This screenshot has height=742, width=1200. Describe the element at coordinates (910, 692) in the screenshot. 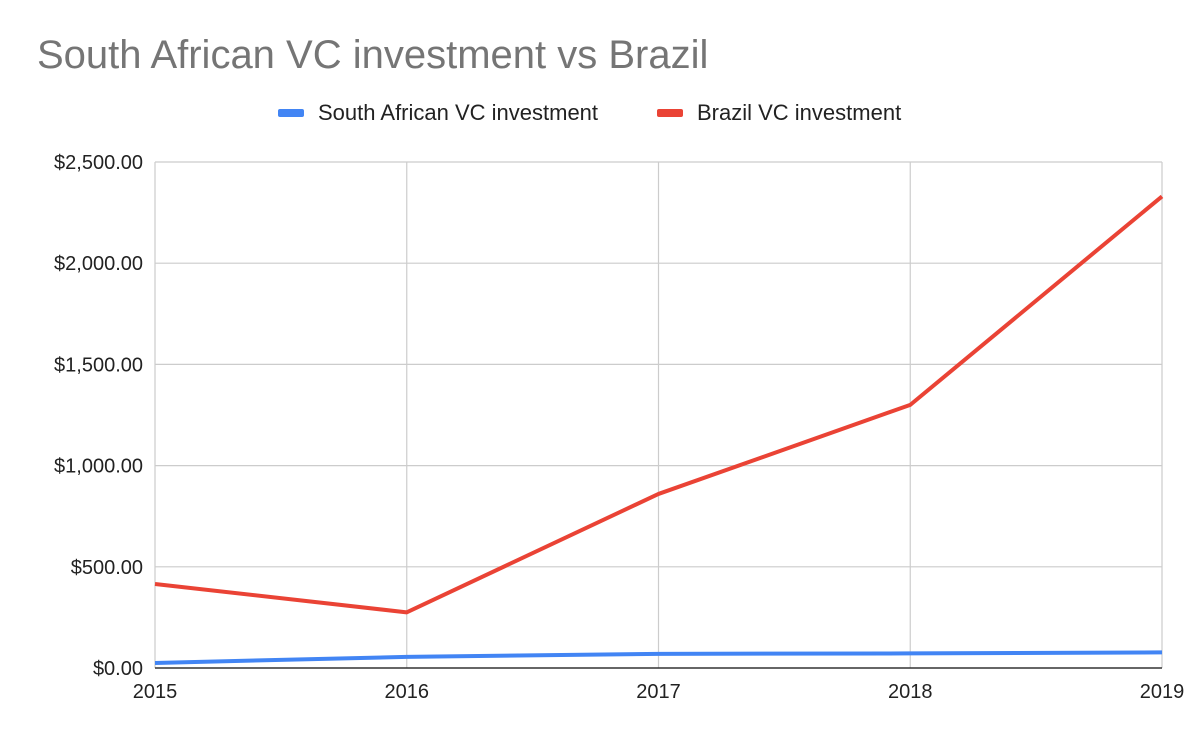

I see `x-tick-label: 2018` at that location.